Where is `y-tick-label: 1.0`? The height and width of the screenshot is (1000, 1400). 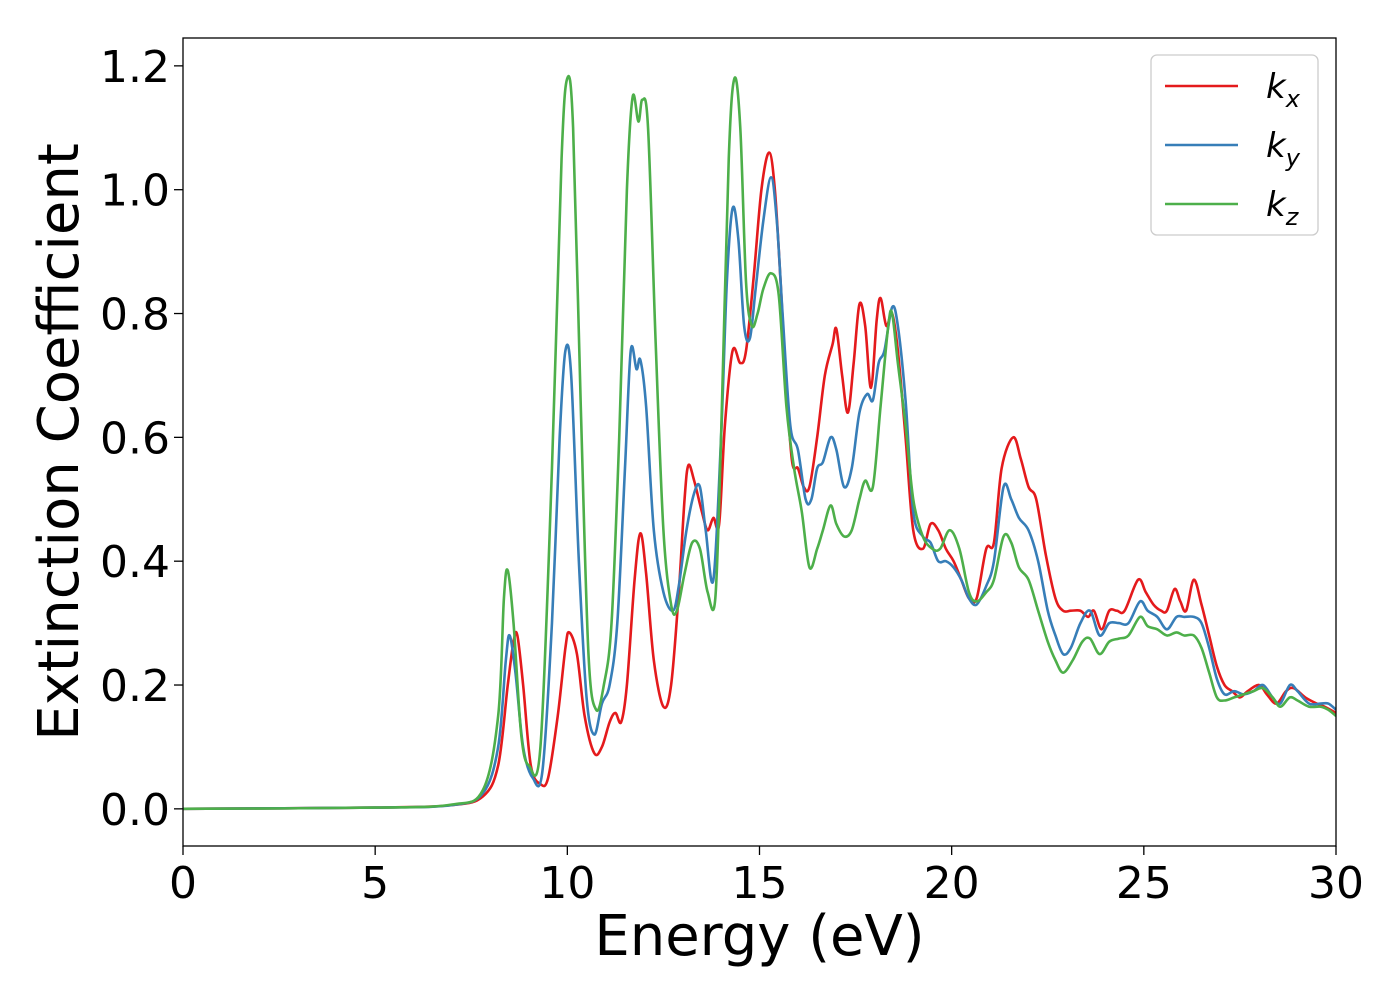
y-tick-label: 1.0 is located at coordinates (135, 191).